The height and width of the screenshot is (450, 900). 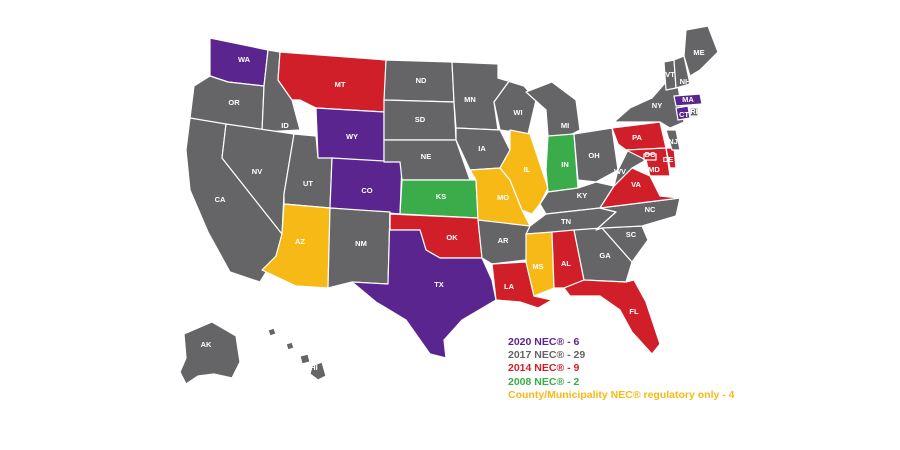 I want to click on state-label-sc: SC, so click(x=631, y=234).